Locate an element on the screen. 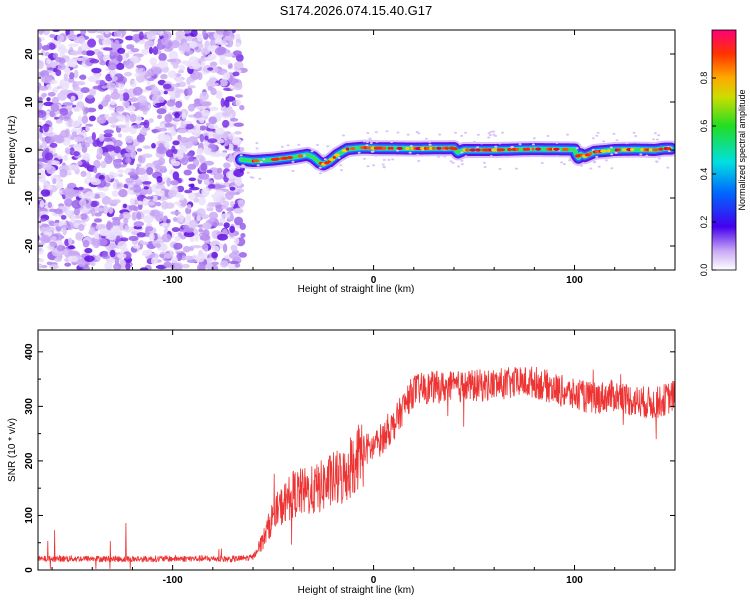  colorbar-tick-label: 0.0 is located at coordinates (704, 270).